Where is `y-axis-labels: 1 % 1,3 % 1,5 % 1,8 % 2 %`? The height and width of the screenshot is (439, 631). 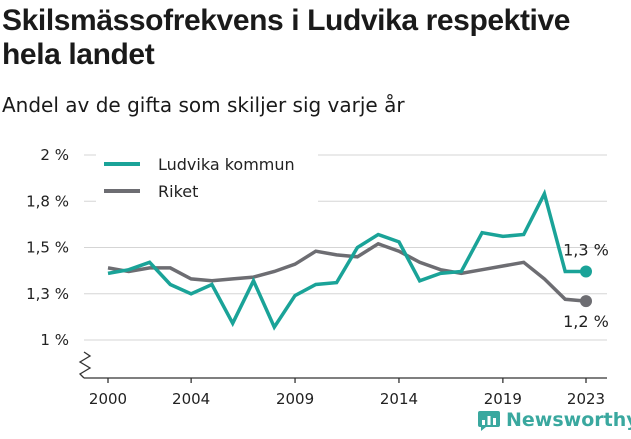 y-axis-labels: 1 % 1,3 % 1,5 % 1,8 % 2 % is located at coordinates (47, 247).